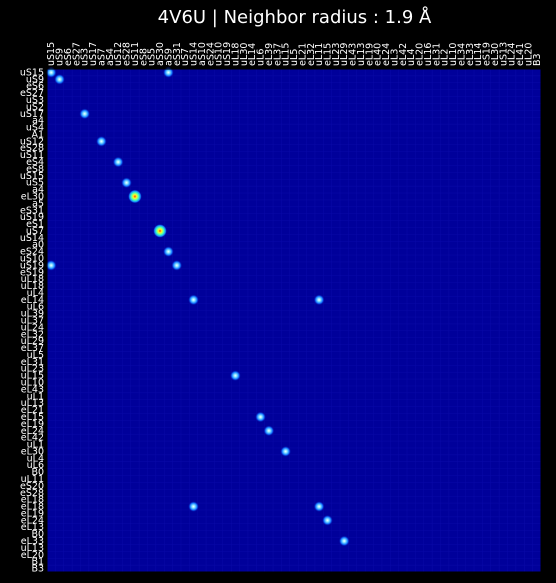  What do you see at coordinates (32, 493) in the screenshot?
I see `y-tick-label: eS28` at bounding box center [32, 493].